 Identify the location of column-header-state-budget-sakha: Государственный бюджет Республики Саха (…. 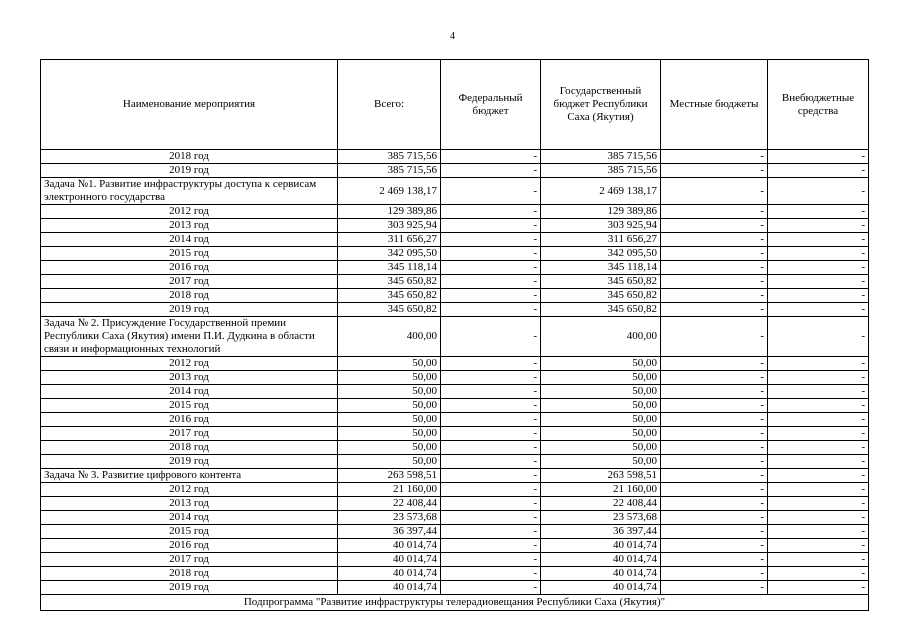
(600, 104).